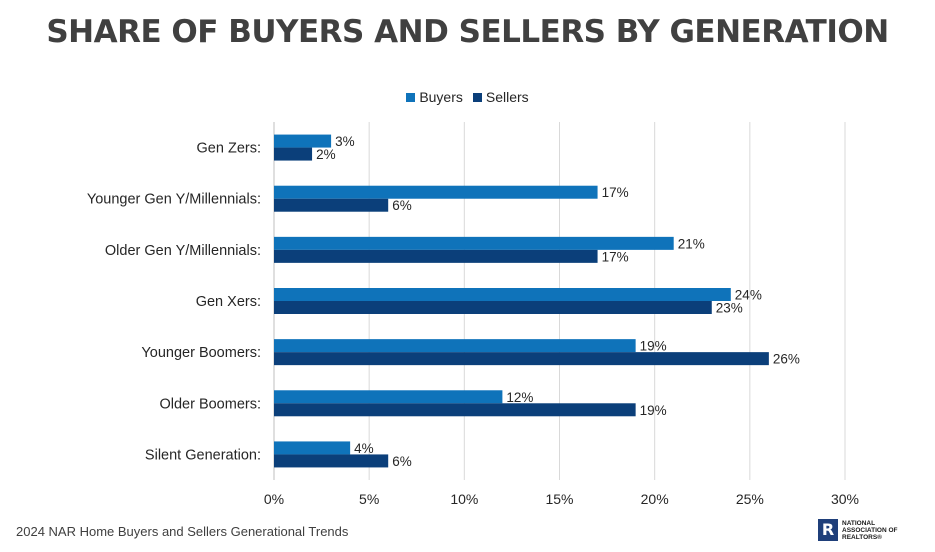 The image size is (935, 552). Describe the element at coordinates (559, 499) in the screenshot. I see `x-tick-label: 15%` at that location.